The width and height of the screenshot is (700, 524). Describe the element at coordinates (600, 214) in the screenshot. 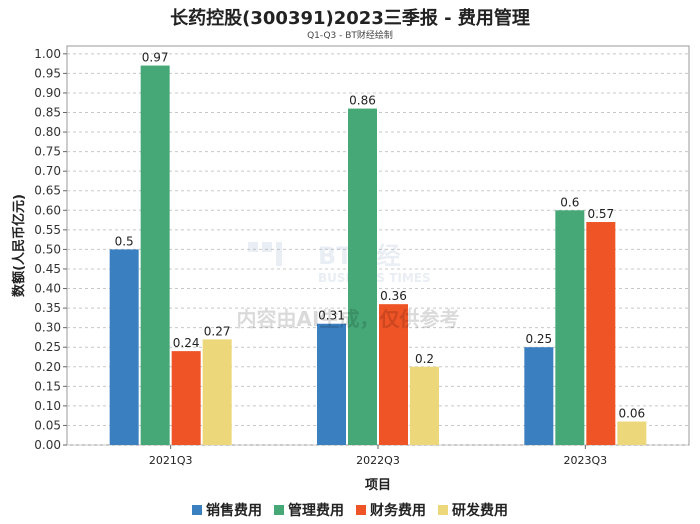

I see `data-label: 0.57` at that location.